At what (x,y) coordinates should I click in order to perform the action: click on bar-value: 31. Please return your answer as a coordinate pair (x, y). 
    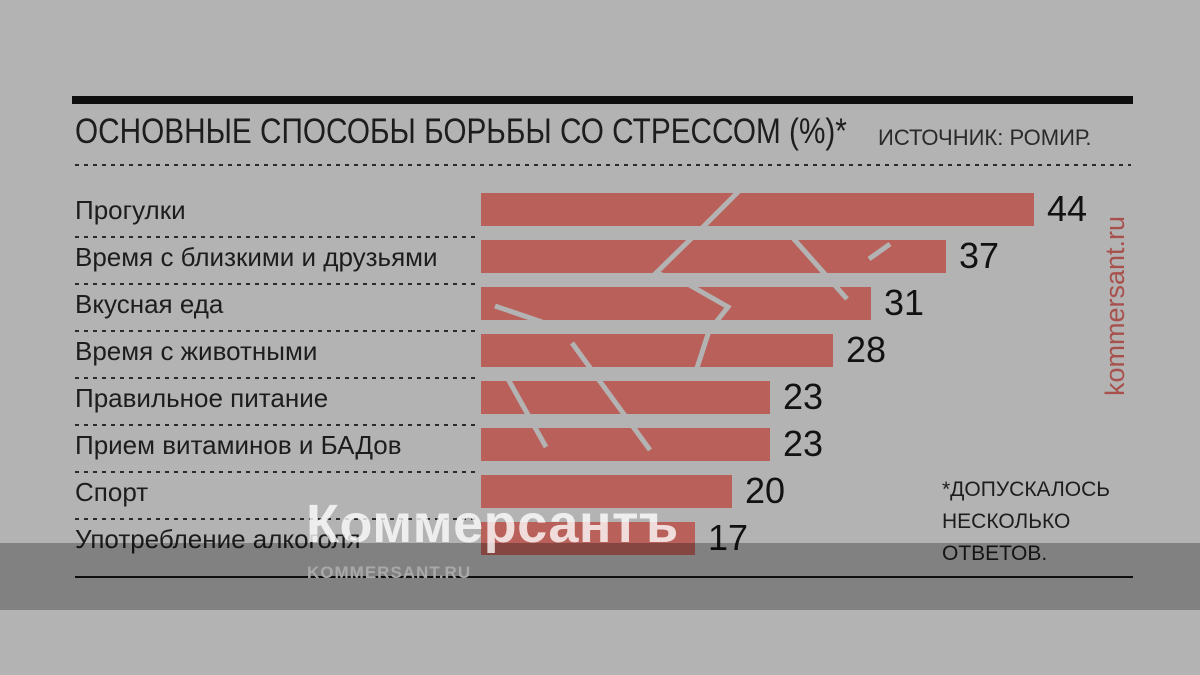
    Looking at the image, I should click on (904, 302).